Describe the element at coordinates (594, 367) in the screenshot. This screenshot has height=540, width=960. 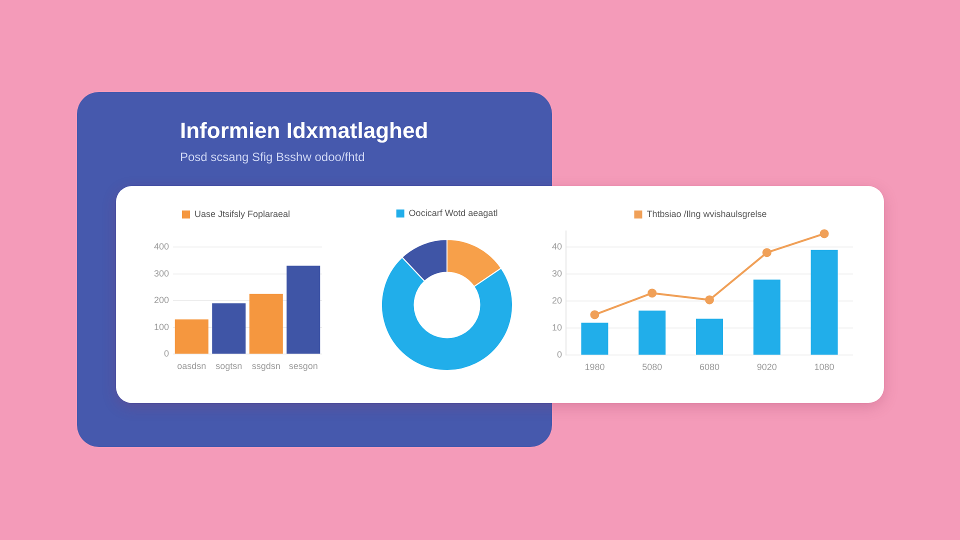
I see `x-tick-label: 1980` at that location.